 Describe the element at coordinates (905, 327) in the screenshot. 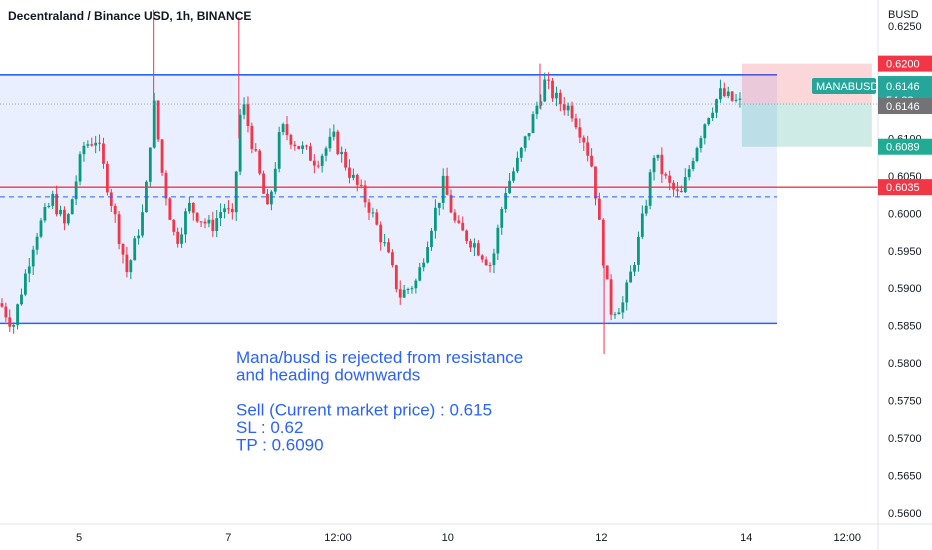

I see `y-tick-label: 0.5850` at that location.